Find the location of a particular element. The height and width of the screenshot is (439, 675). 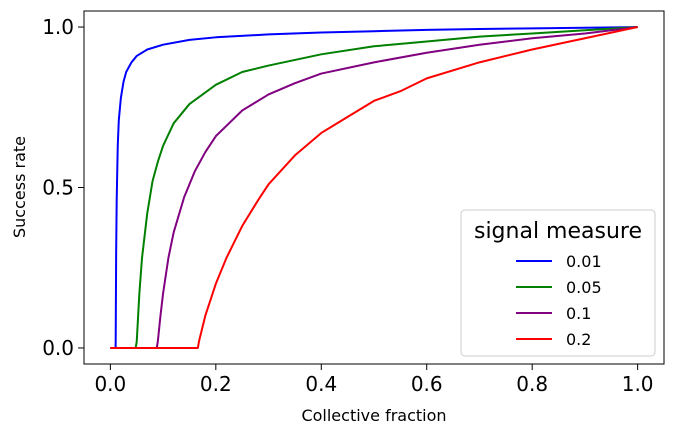

legend-label: 0.2 is located at coordinates (578, 339).